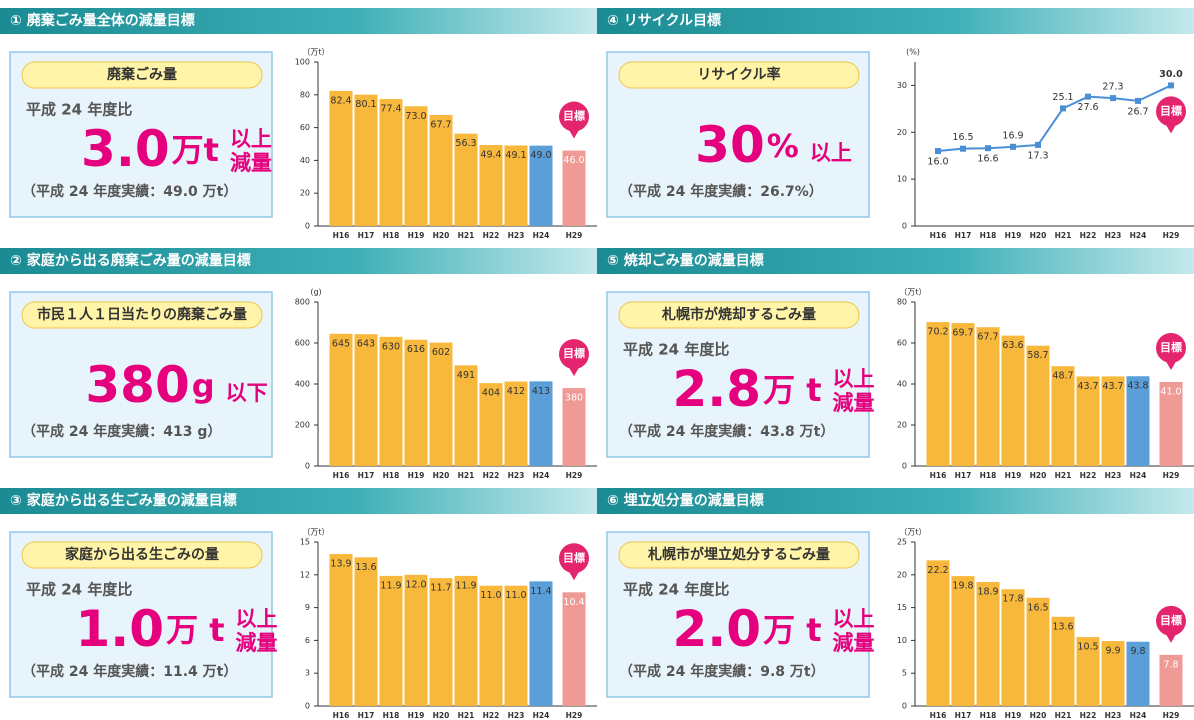 This screenshot has height=720, width=1194. Describe the element at coordinates (1037, 155) in the screenshot. I see `value-label: 17.3` at that location.